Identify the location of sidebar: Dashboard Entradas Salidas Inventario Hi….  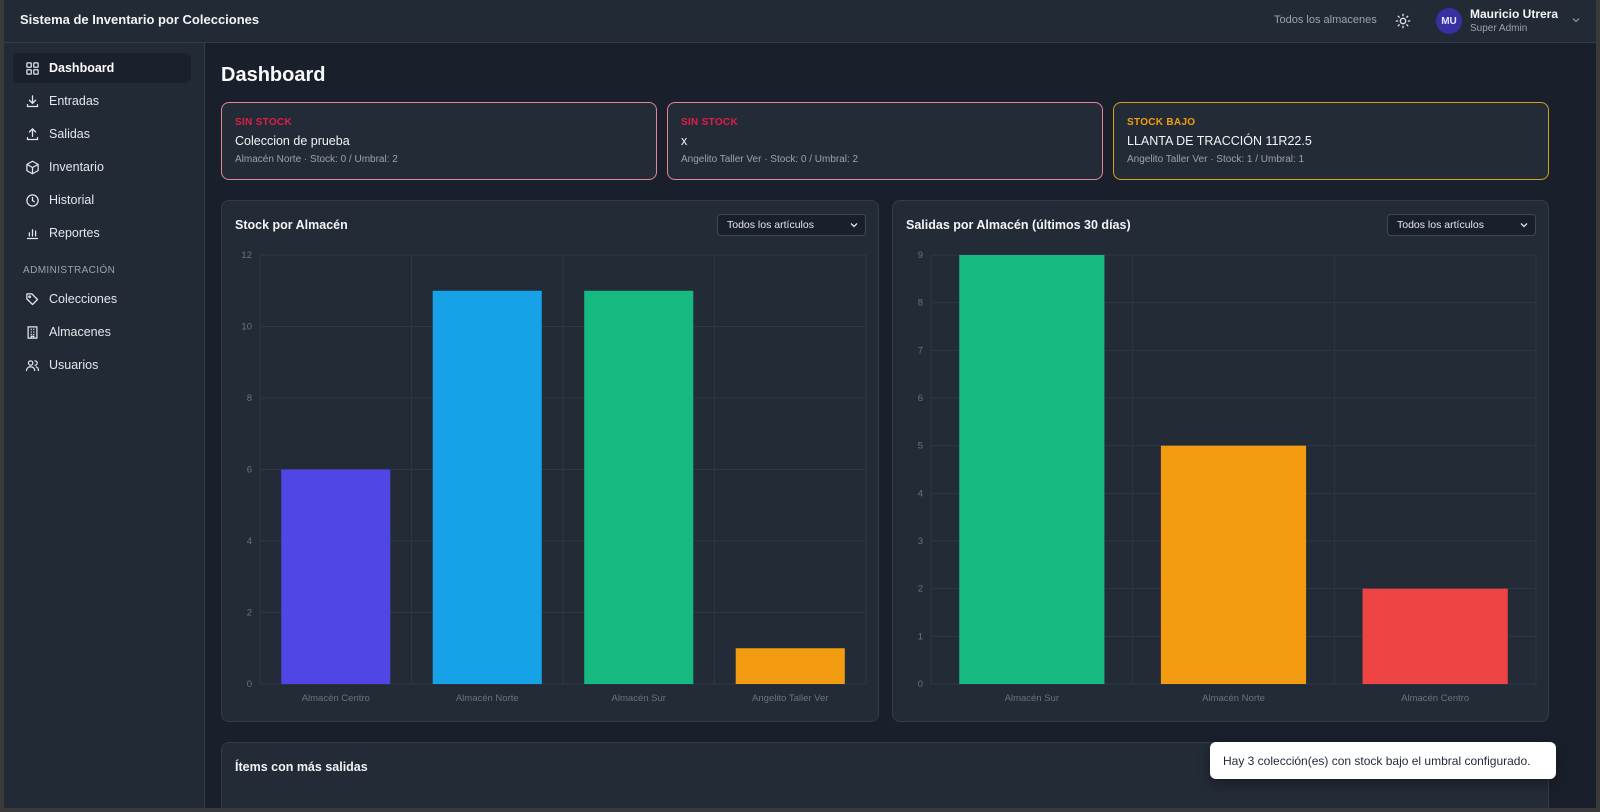
(104, 425).